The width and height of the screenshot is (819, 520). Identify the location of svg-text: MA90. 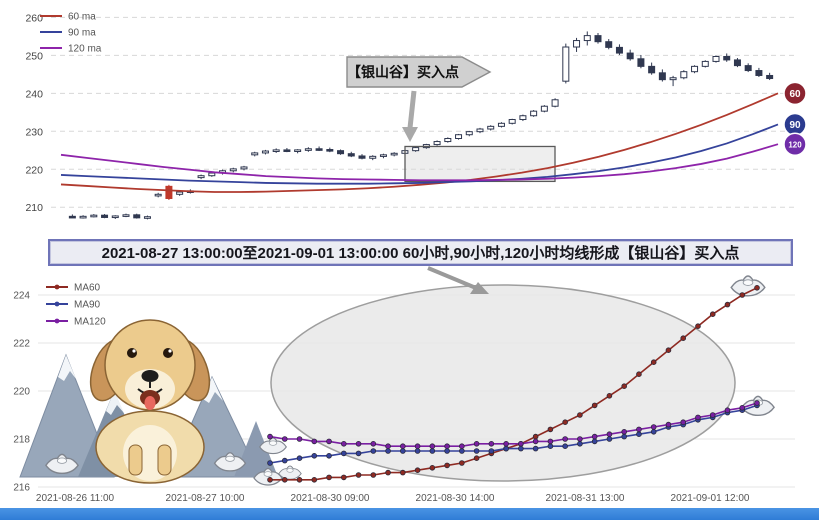
(87, 305).